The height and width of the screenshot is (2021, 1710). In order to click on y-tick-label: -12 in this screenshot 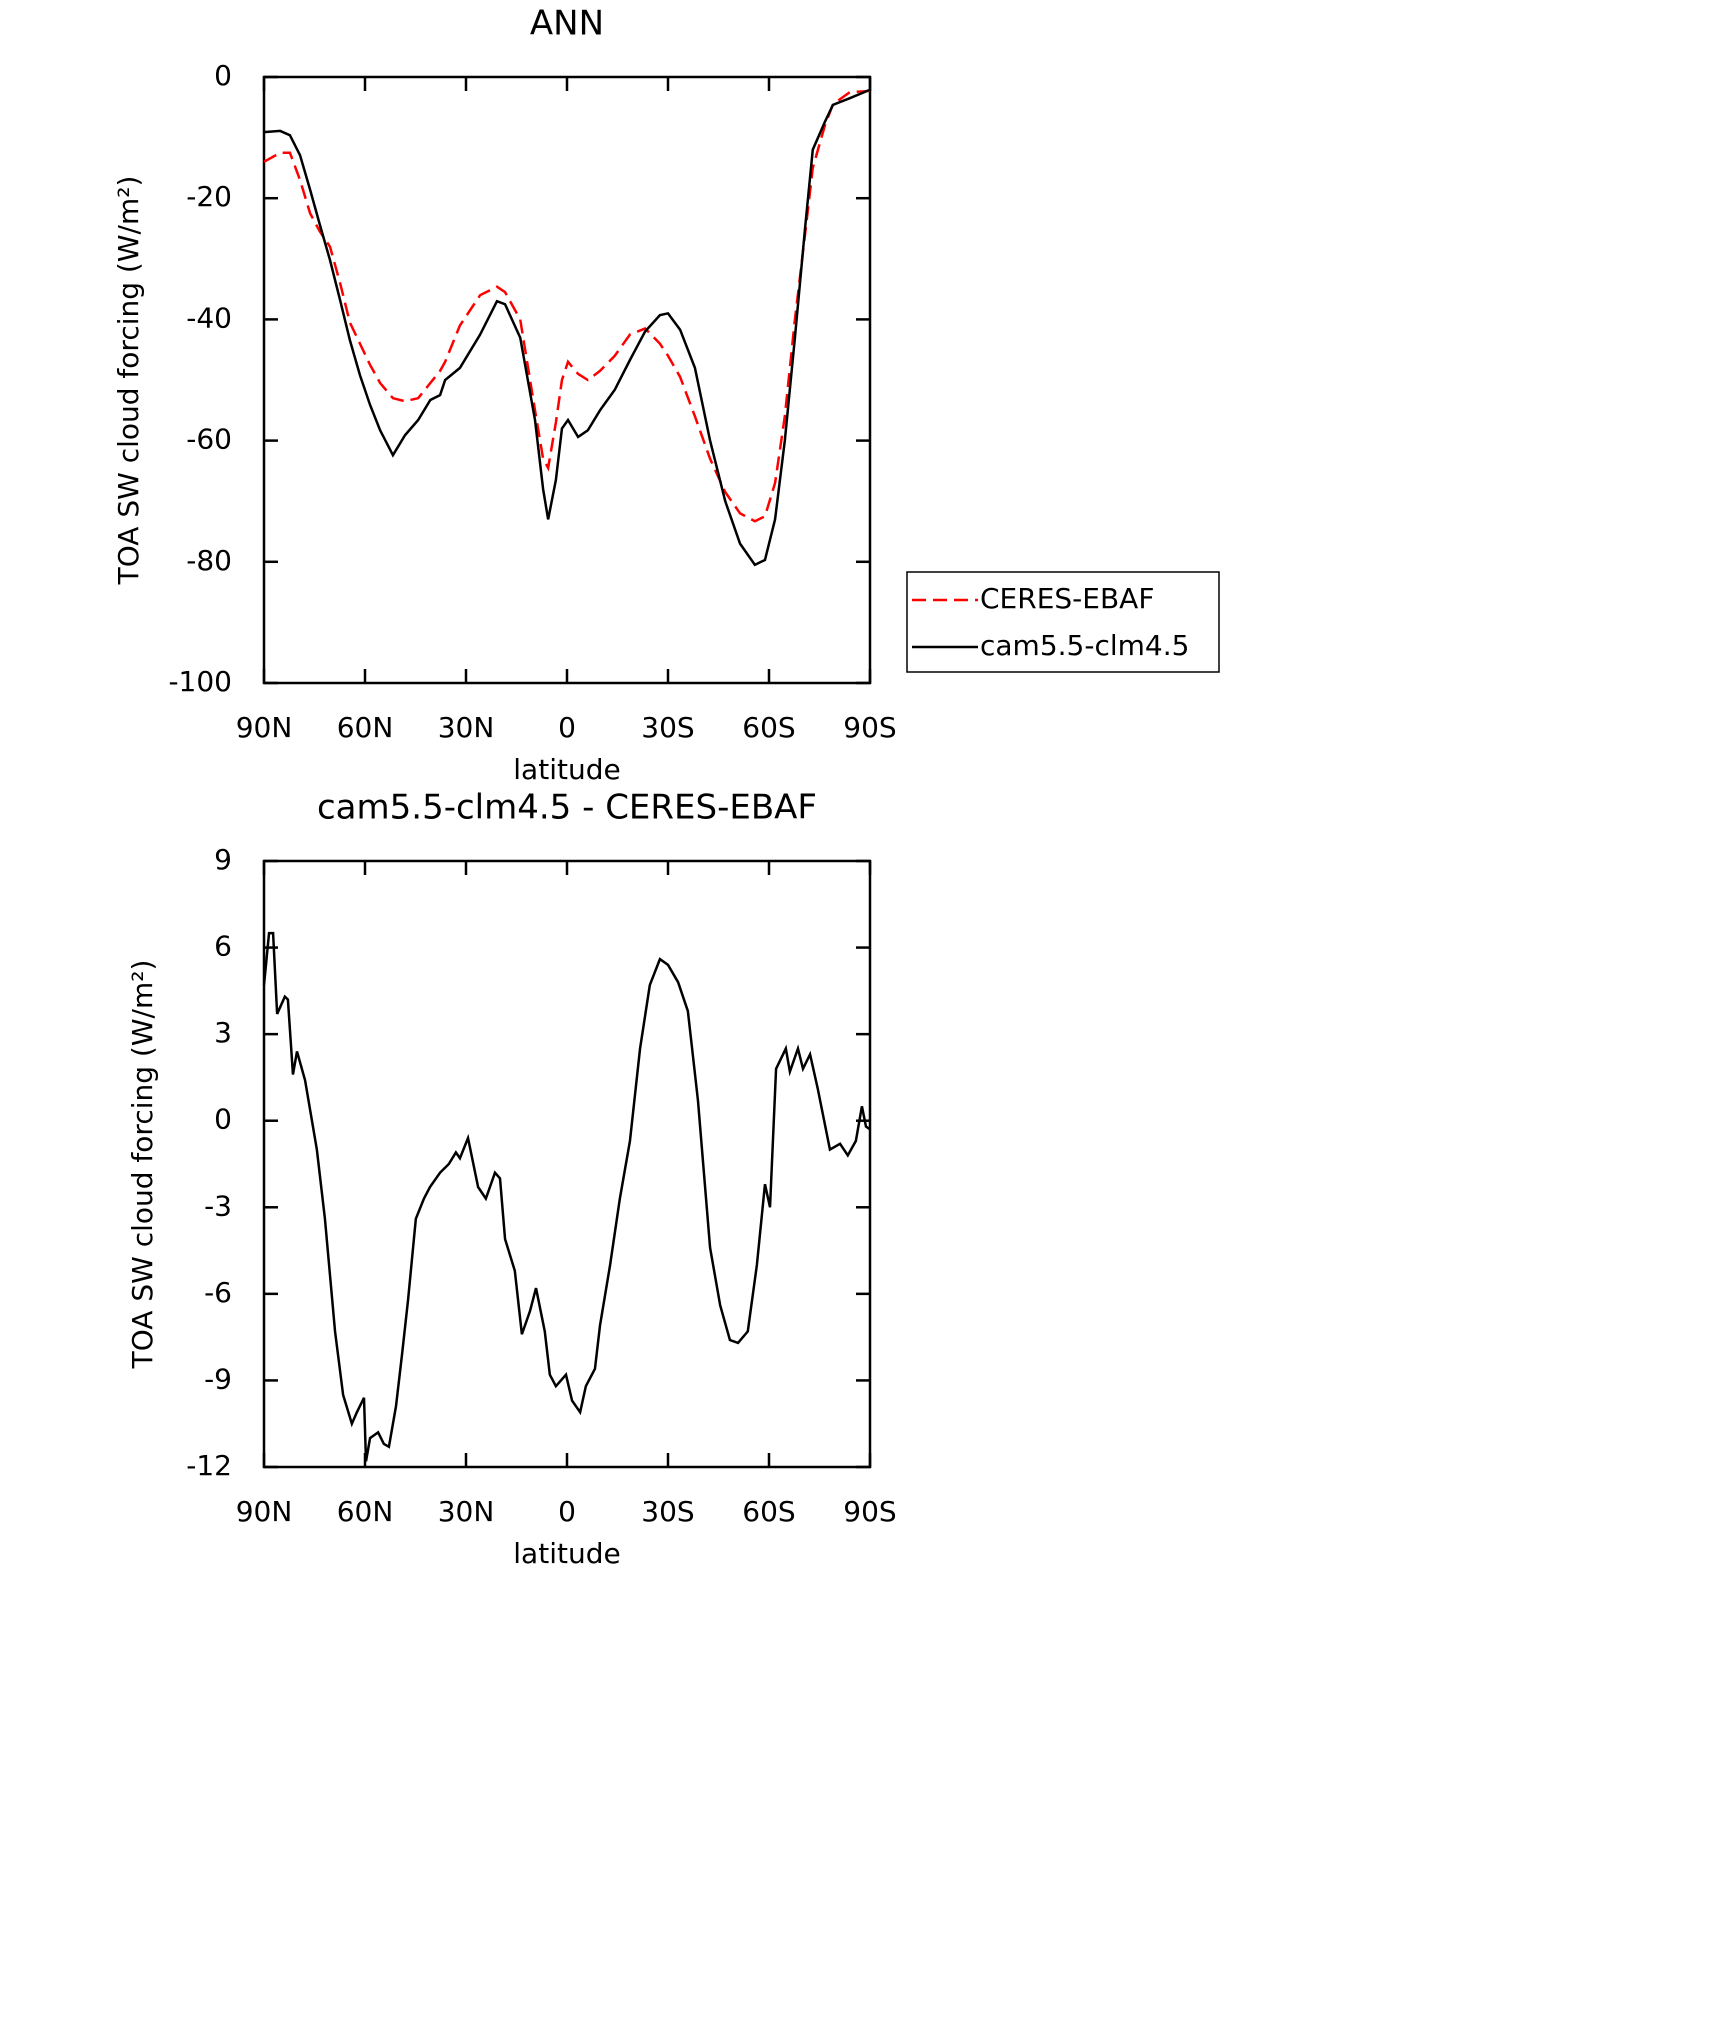, I will do `click(209, 1465)`.